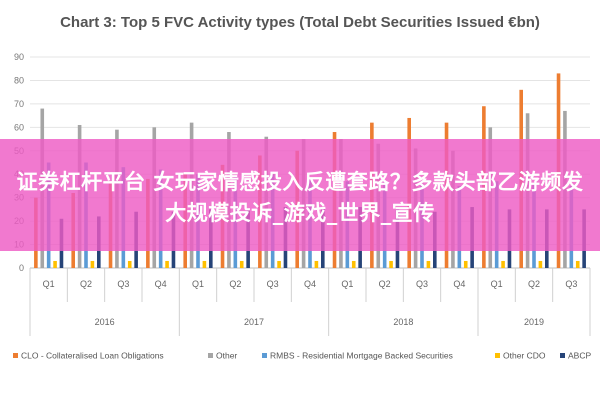  What do you see at coordinates (524, 356) in the screenshot?
I see `legend-label: Other CDO` at bounding box center [524, 356].